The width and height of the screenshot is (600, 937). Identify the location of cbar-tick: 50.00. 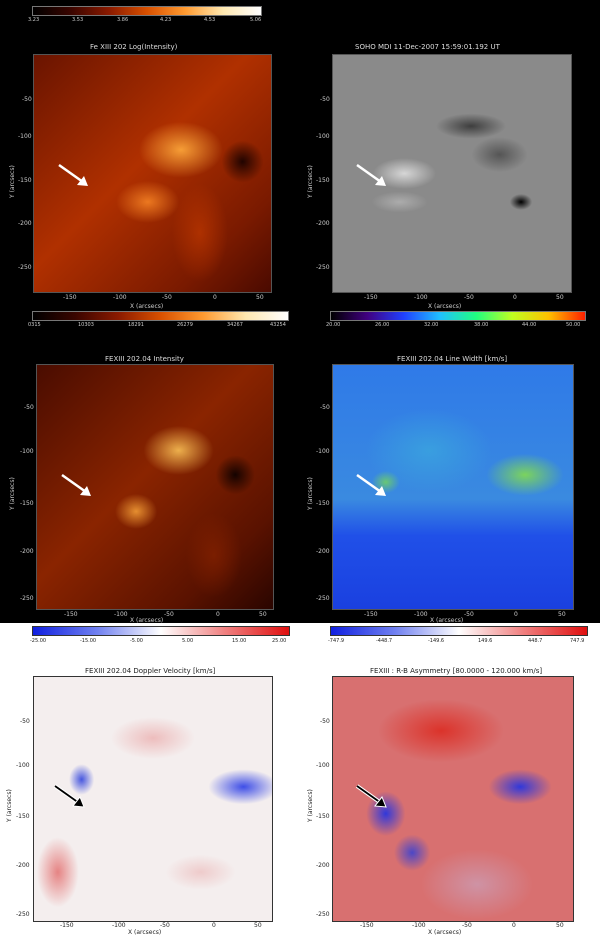
(573, 325).